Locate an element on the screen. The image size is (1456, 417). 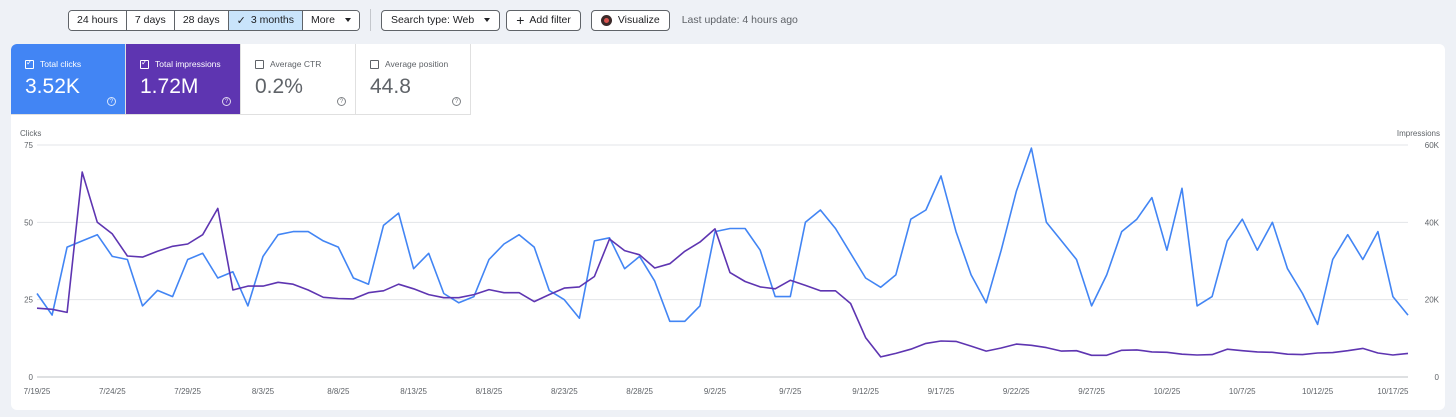
metric-card-total-clicks: ✓ Total clicks 3.52K ? is located at coordinates (68, 79).